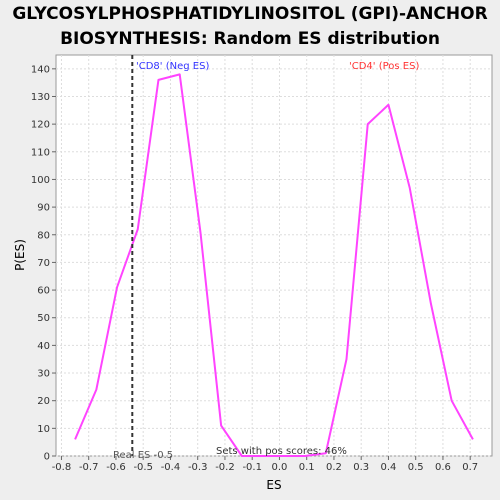 The width and height of the screenshot is (500, 500). What do you see at coordinates (334, 467) in the screenshot?
I see `x-tick-label: 0.2` at bounding box center [334, 467].